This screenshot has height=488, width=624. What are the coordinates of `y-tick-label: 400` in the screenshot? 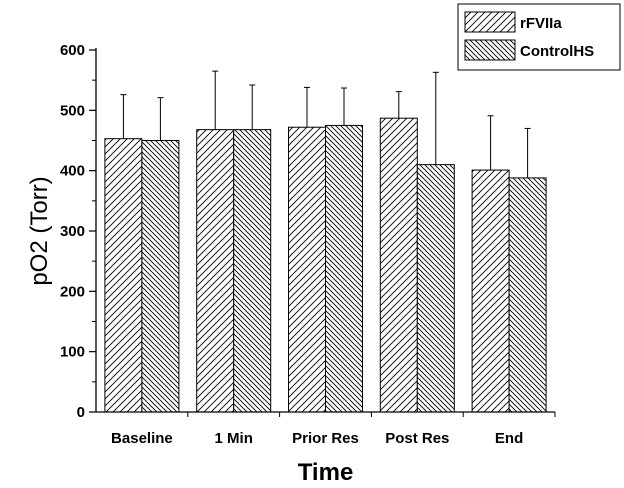 It's located at (72, 171).